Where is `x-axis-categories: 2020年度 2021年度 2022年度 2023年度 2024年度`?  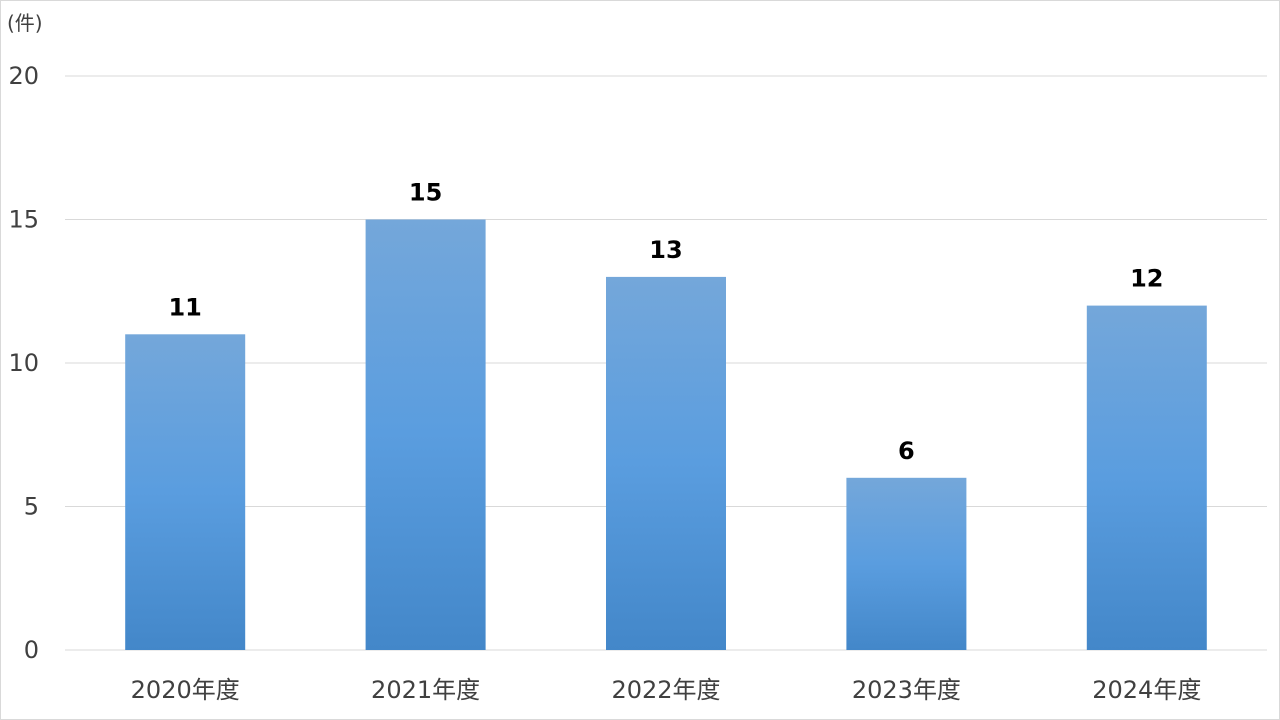 x-axis-categories: 2020年度 2021年度 2022年度 2023年度 2024年度 is located at coordinates (666, 690).